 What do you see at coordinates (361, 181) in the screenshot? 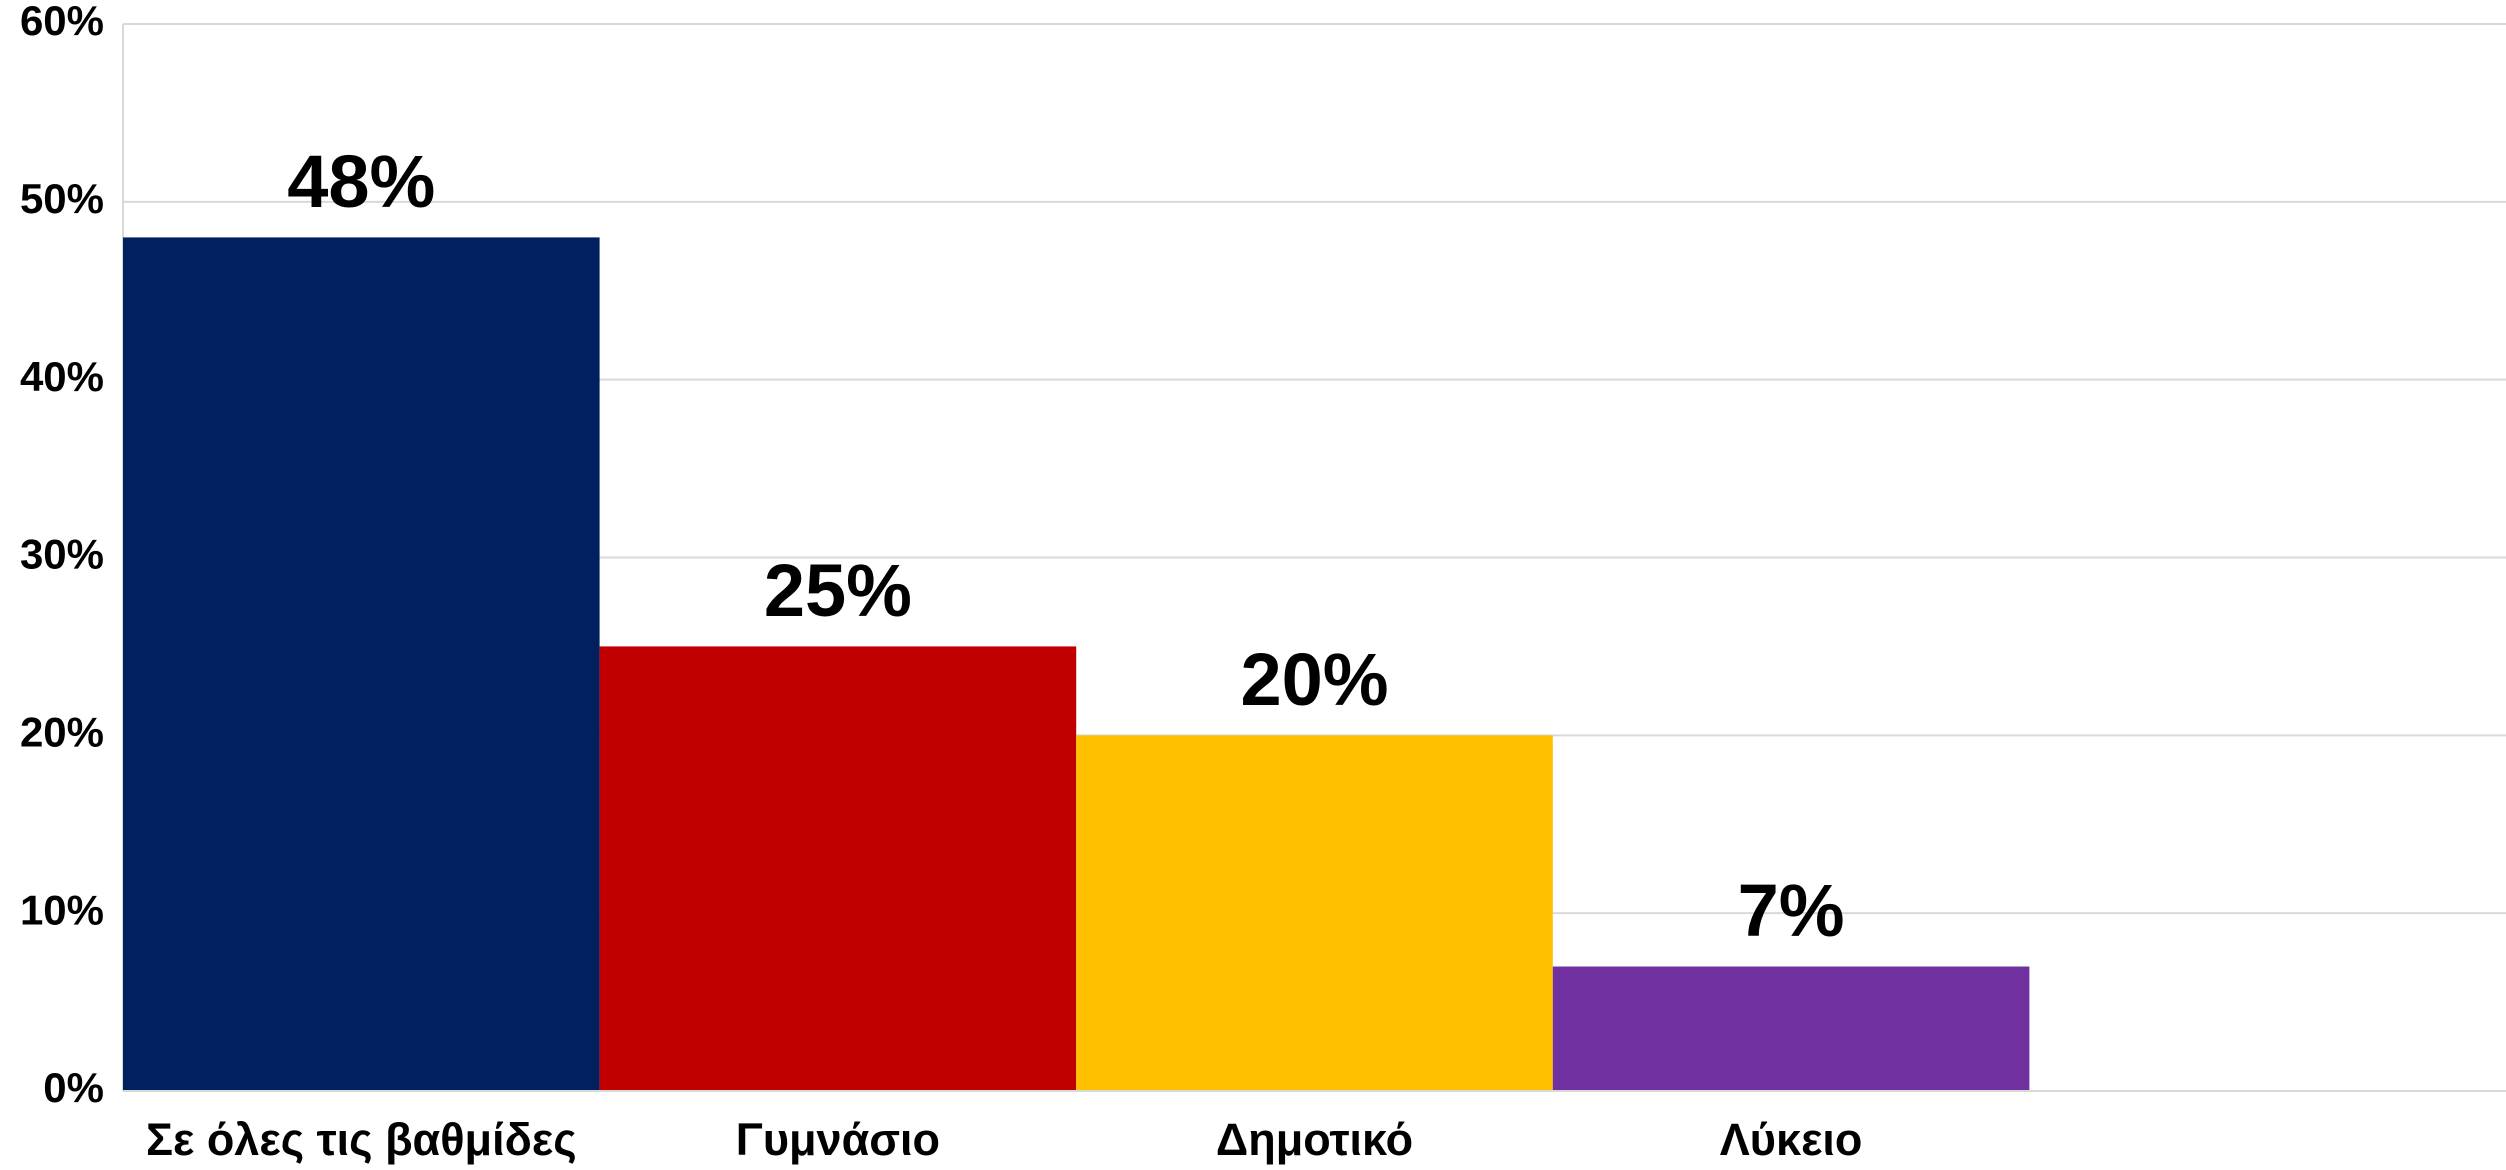
I see `data-label: 48%` at bounding box center [361, 181].